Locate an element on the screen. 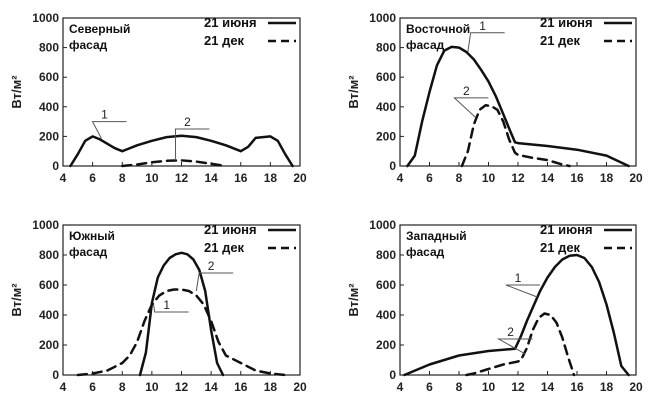  panel-title-line: Северный is located at coordinates (99, 29).